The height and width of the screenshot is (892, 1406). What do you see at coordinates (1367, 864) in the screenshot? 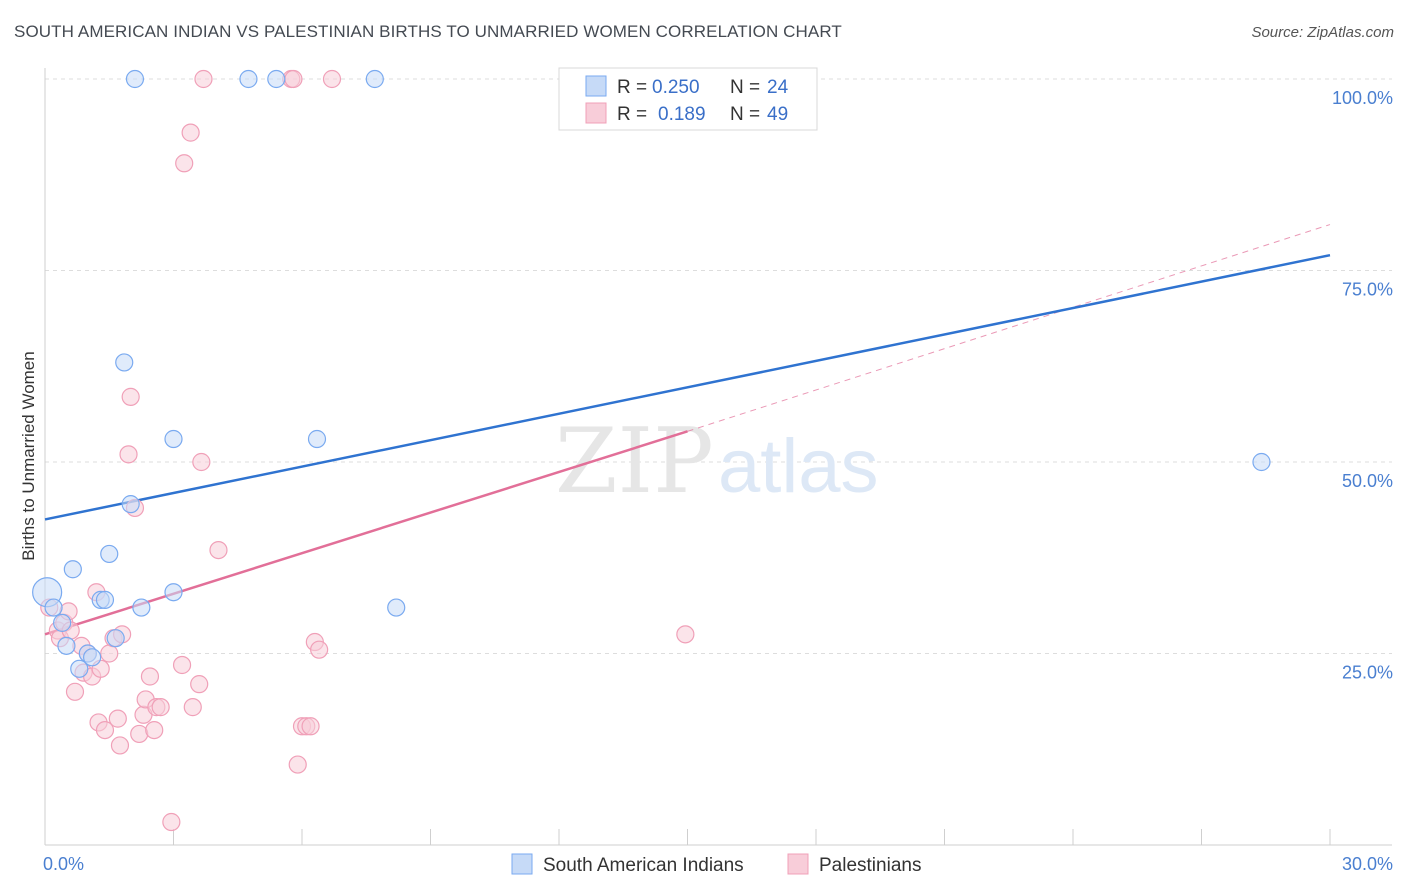
I see `x-tick-label-max: 30.0%` at bounding box center [1367, 864].